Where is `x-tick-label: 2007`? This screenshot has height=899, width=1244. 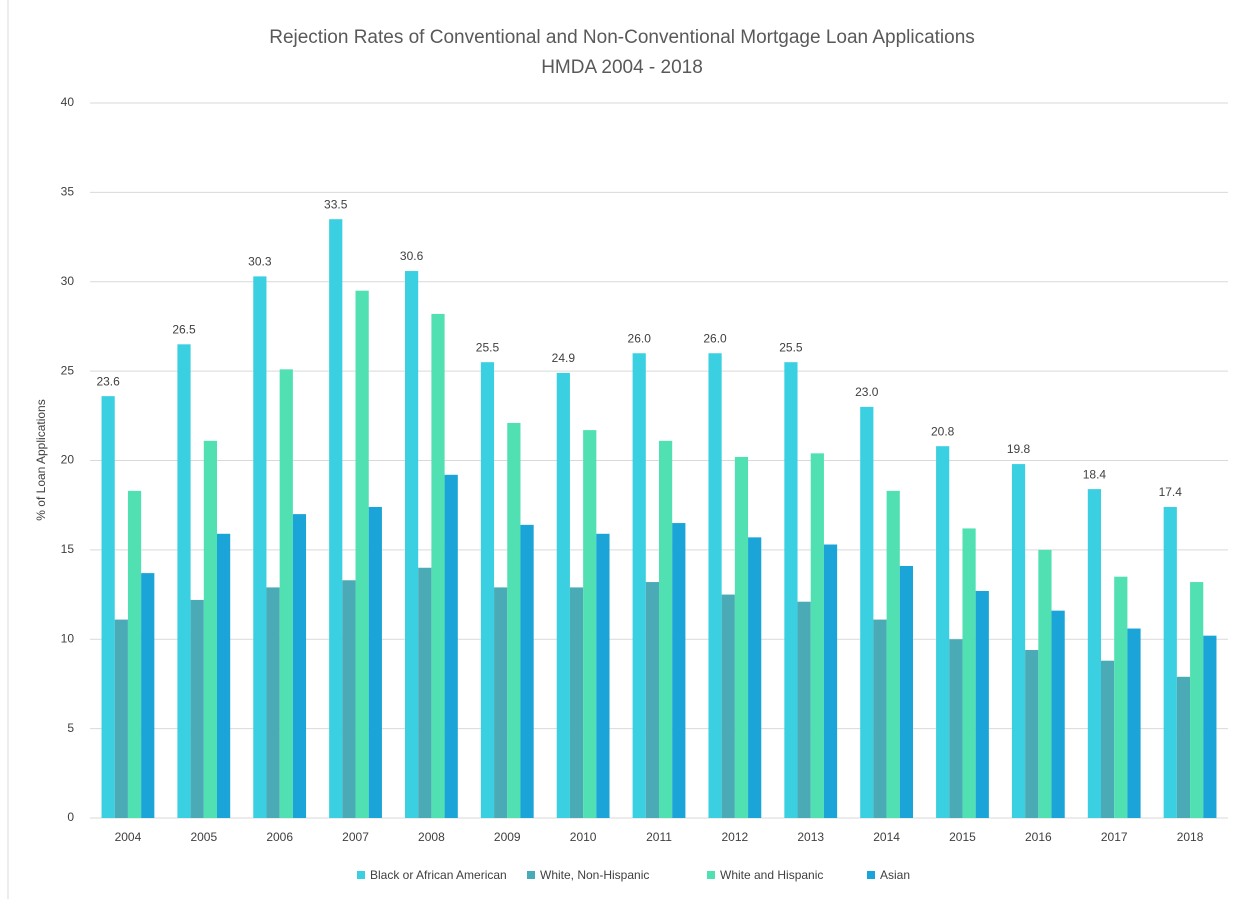 x-tick-label: 2007 is located at coordinates (355, 837).